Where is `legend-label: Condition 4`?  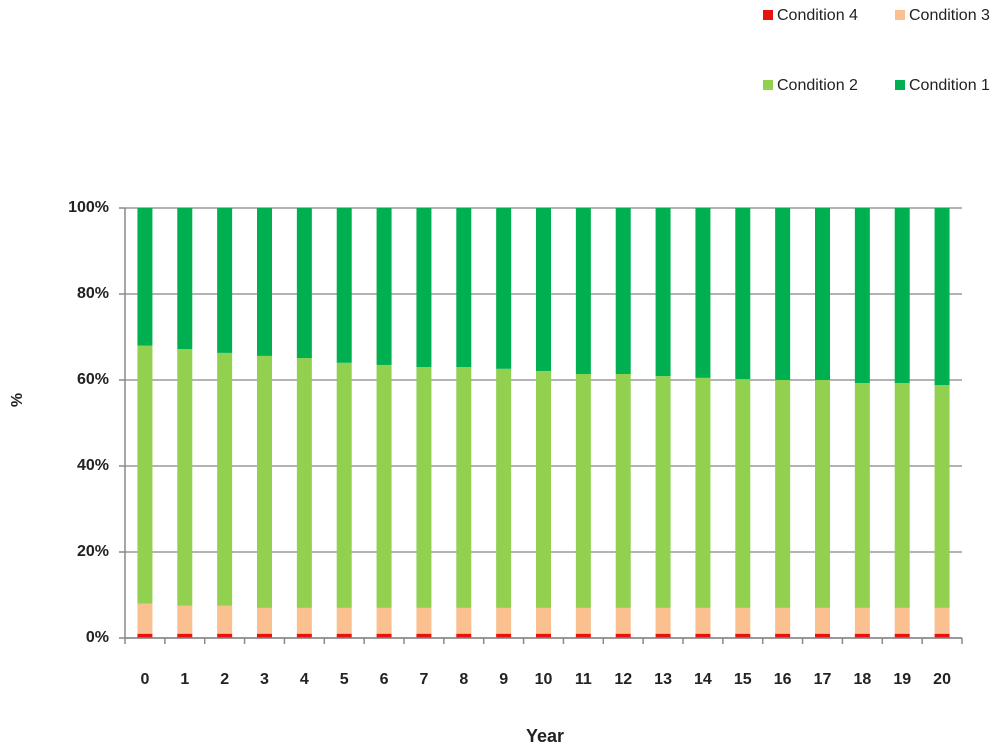 legend-label: Condition 4 is located at coordinates (817, 15).